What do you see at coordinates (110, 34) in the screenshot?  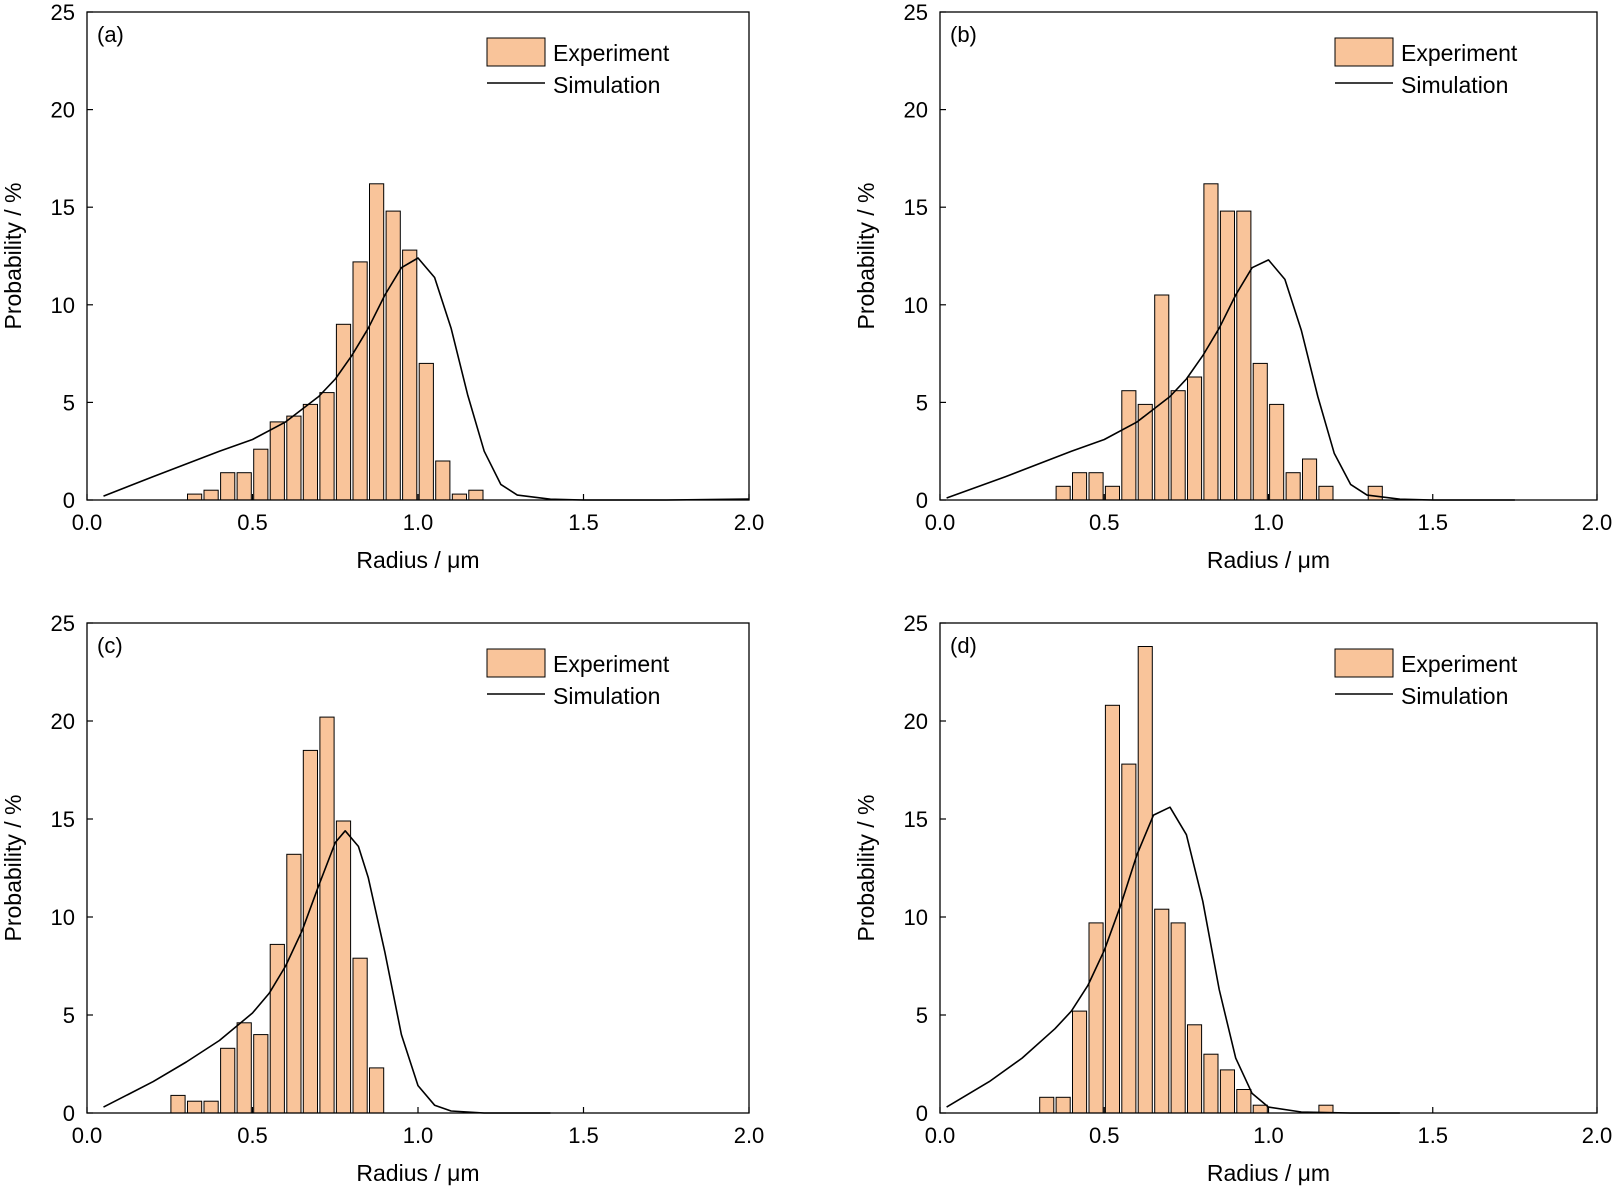 I see `panel-label: (a)` at bounding box center [110, 34].